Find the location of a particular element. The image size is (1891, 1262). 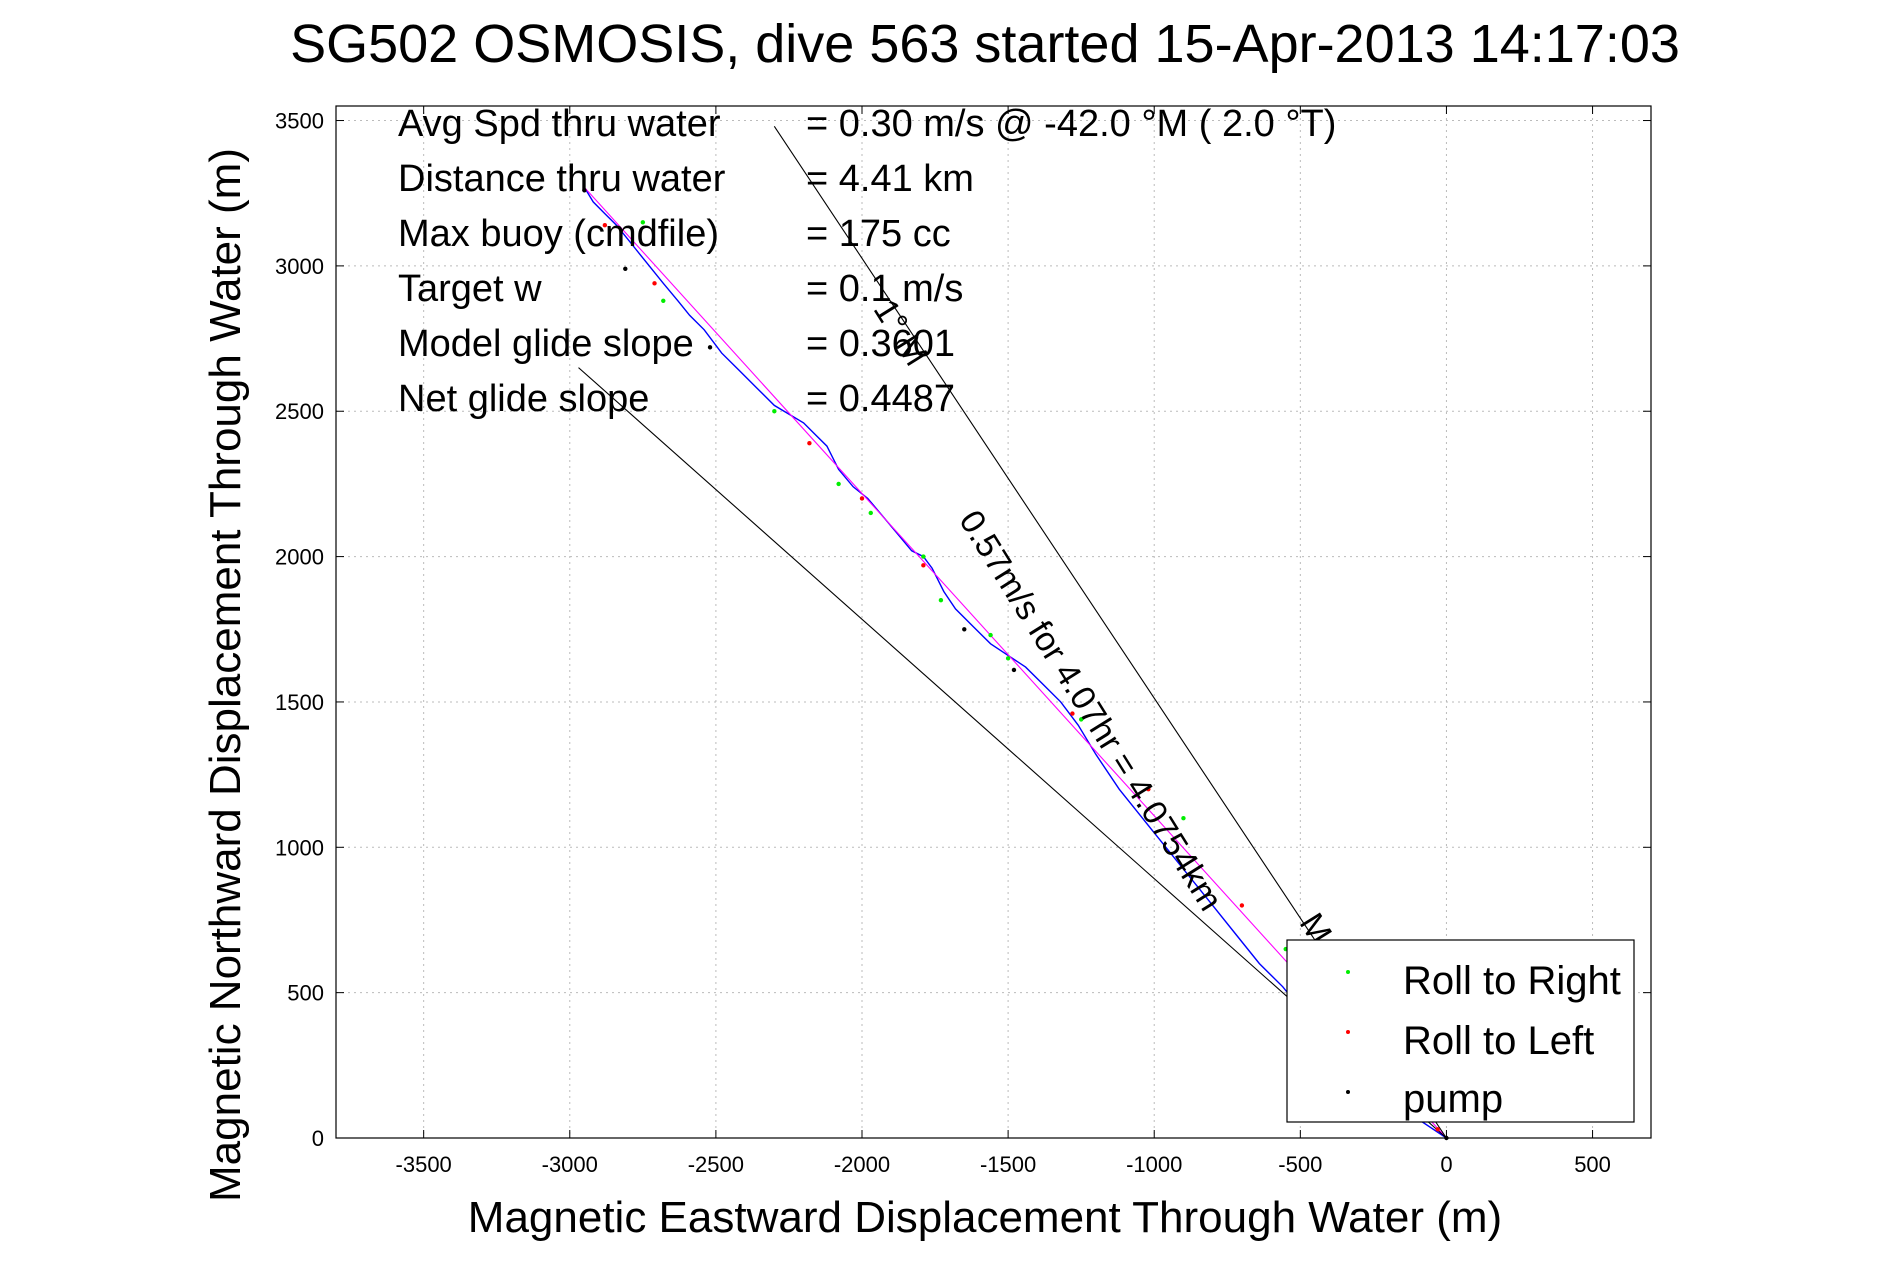

x-tick-label: -3500 is located at coordinates (424, 1164).